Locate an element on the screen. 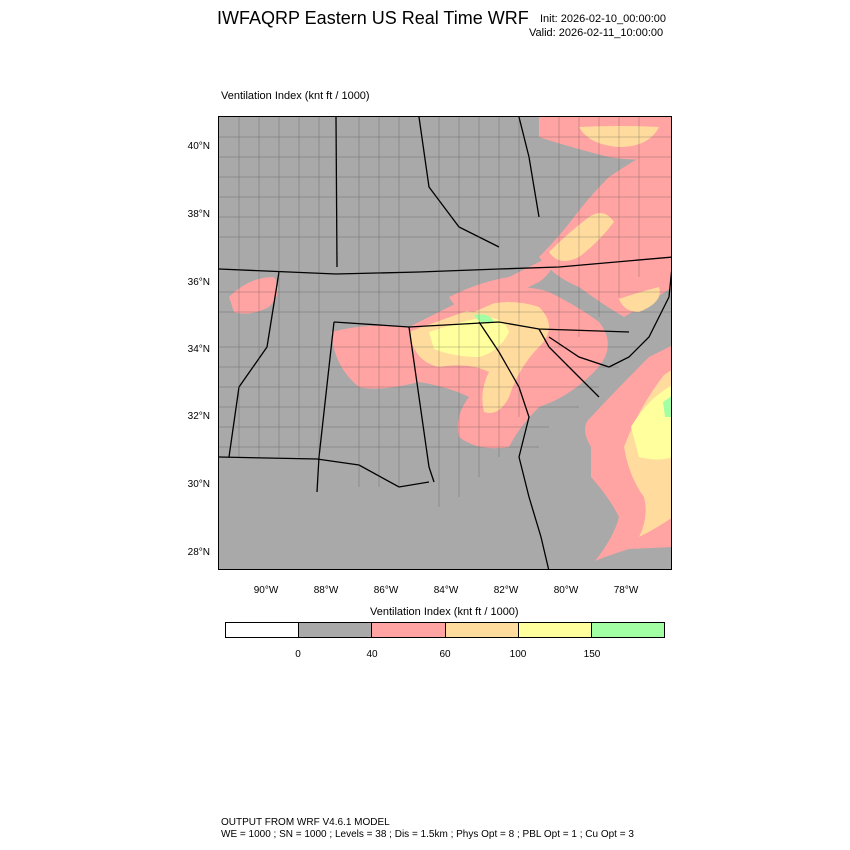 The width and height of the screenshot is (850, 850). lon-label-86: 86°W is located at coordinates (386, 590).